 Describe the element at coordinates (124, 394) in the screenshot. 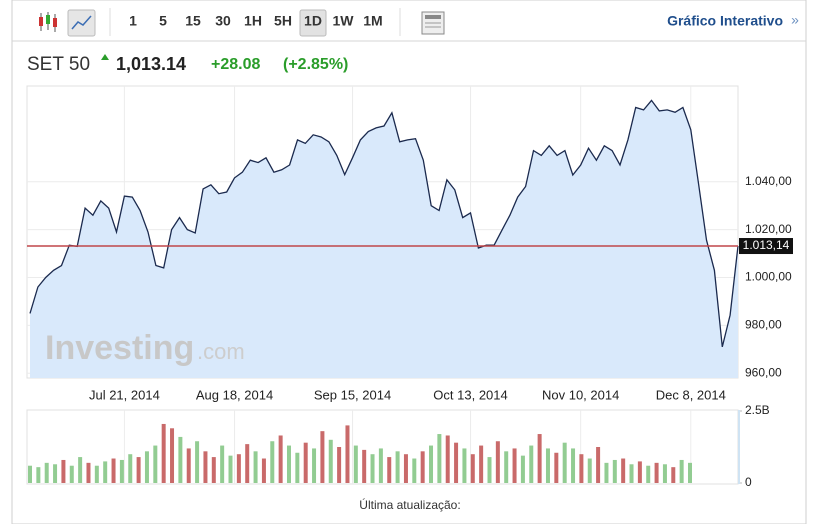

I see `x-tick-label: Jul 21, 2014` at that location.